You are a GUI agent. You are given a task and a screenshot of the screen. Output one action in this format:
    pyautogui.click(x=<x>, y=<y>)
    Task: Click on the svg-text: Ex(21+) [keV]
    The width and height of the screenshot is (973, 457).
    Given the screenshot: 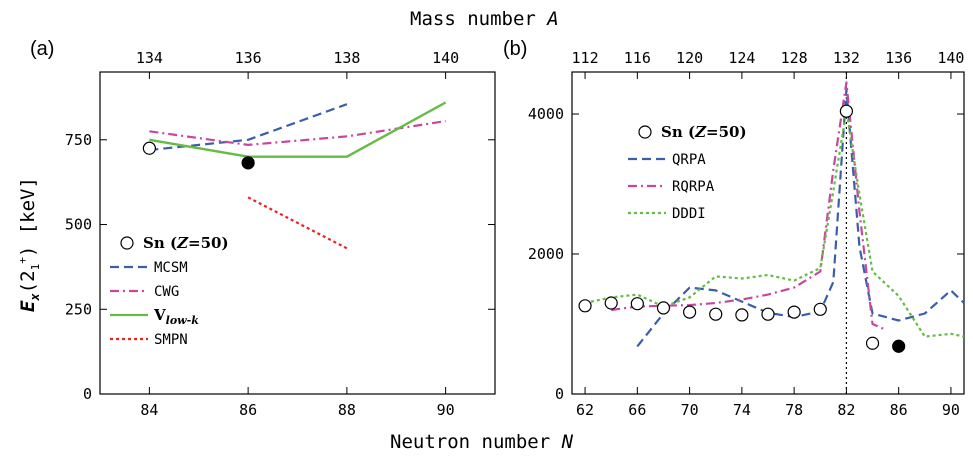 What is the action you would take?
    pyautogui.click(x=29, y=244)
    